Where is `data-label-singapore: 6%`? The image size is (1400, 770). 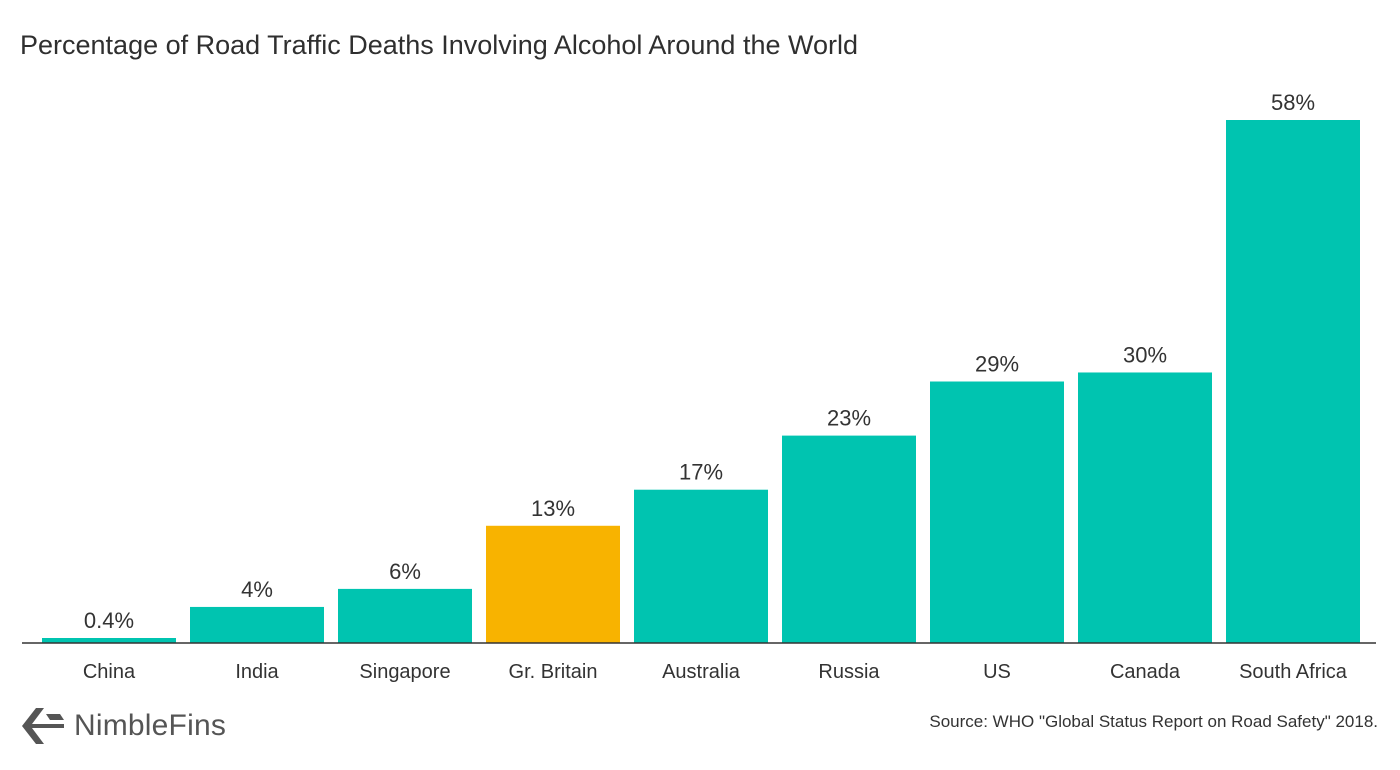 data-label-singapore: 6% is located at coordinates (405, 571).